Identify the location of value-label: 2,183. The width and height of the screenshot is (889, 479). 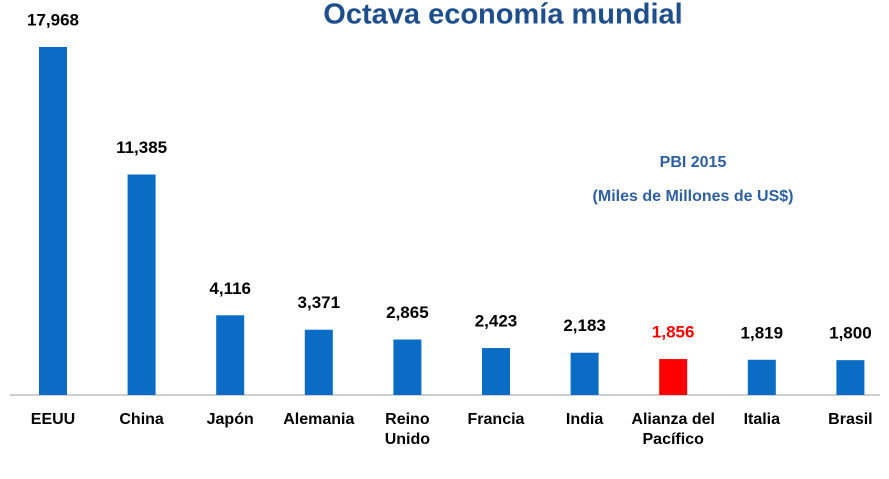
(584, 325).